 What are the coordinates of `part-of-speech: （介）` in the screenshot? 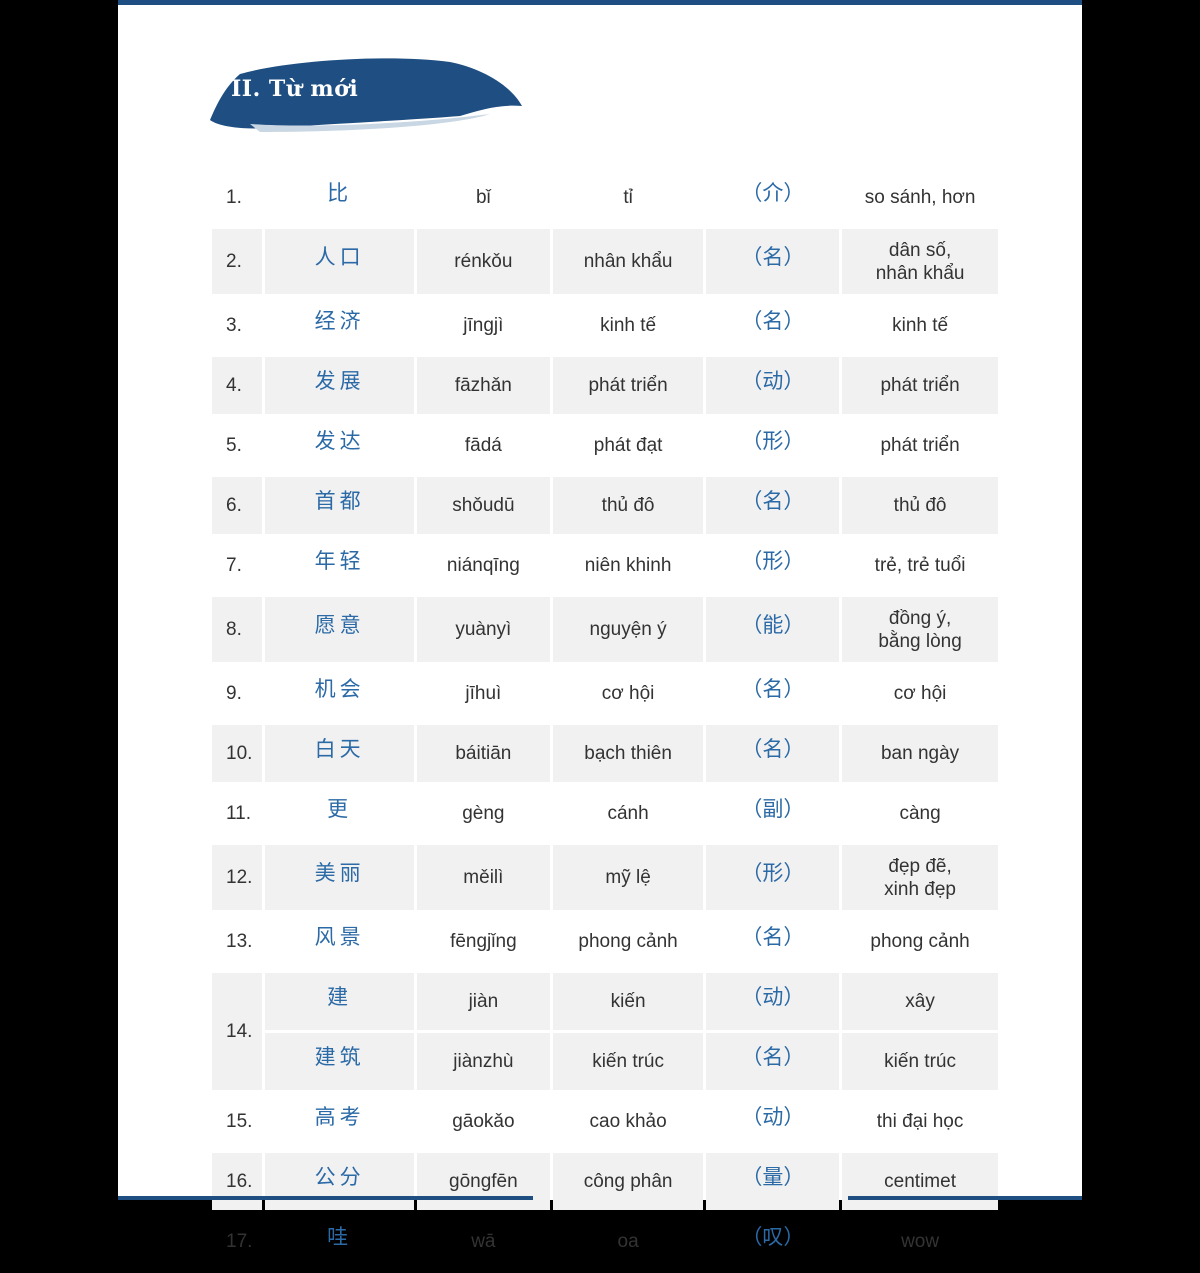 It's located at (773, 193).